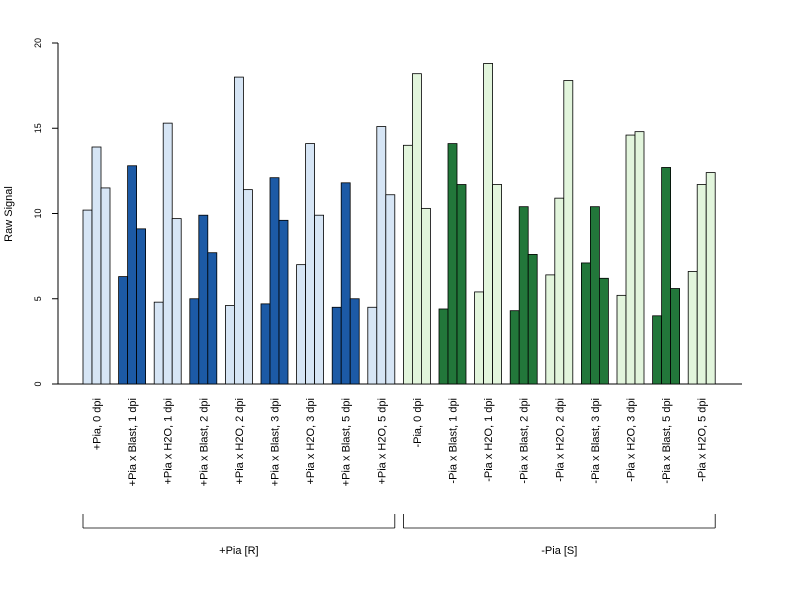  What do you see at coordinates (667, 441) in the screenshot?
I see `category-label: -Pia x Blast, 5 dpi` at bounding box center [667, 441].